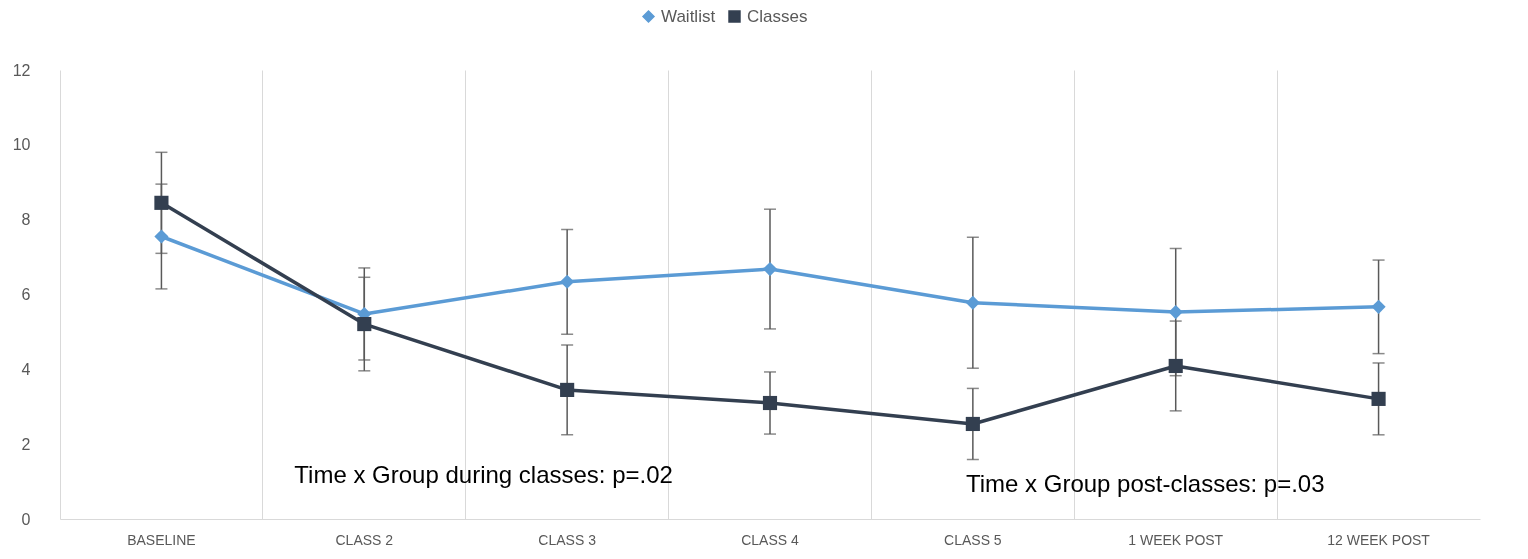 The height and width of the screenshot is (559, 1528). What do you see at coordinates (777, 16) in the screenshot?
I see `legend-label: Classes` at bounding box center [777, 16].